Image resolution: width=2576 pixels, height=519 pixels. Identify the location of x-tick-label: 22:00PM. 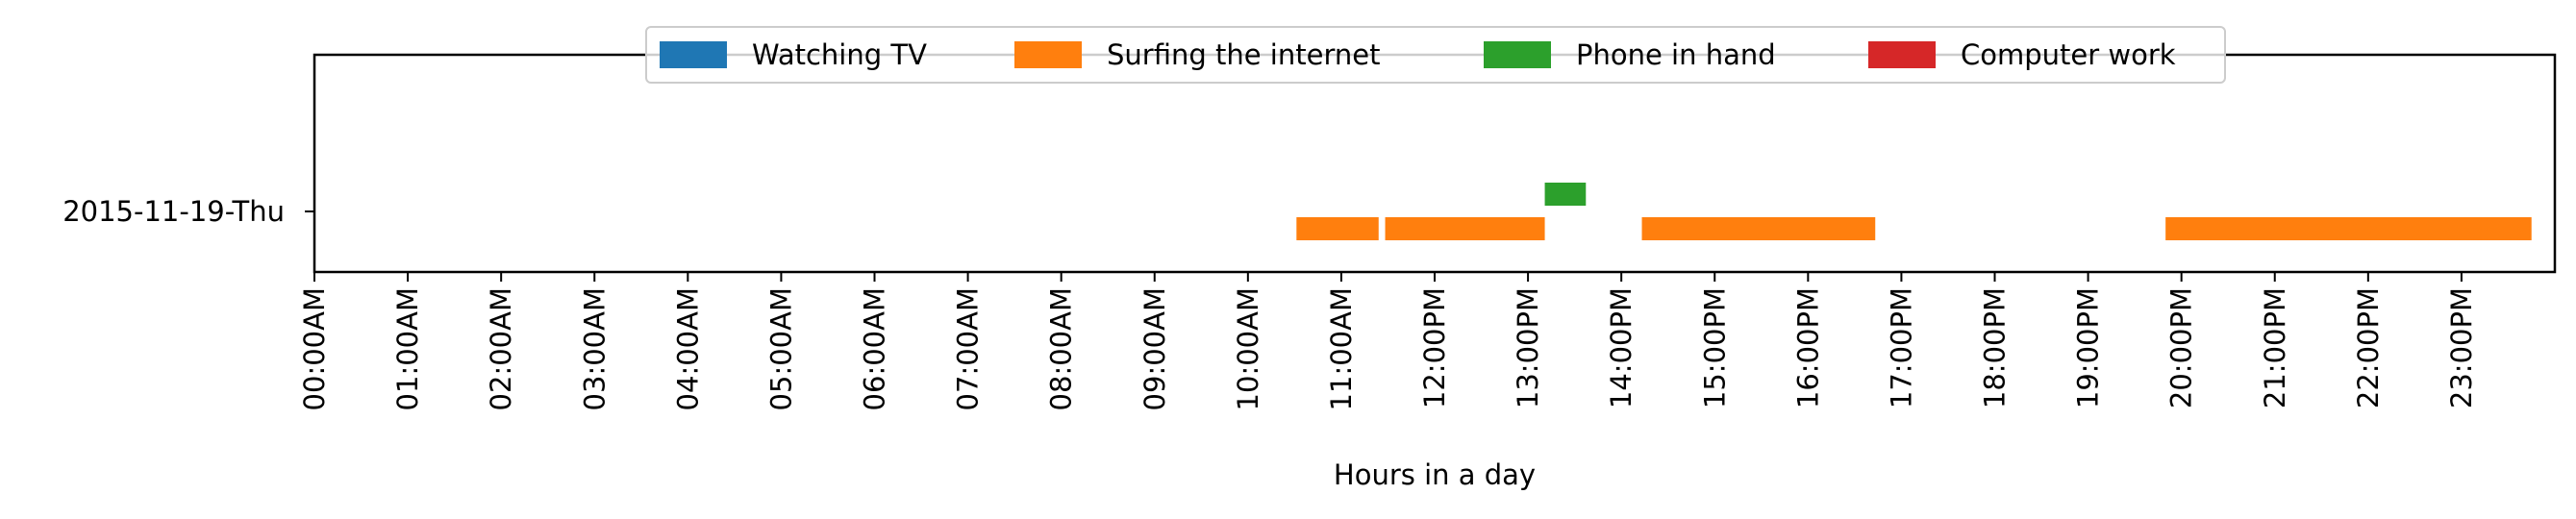
(2368, 347).